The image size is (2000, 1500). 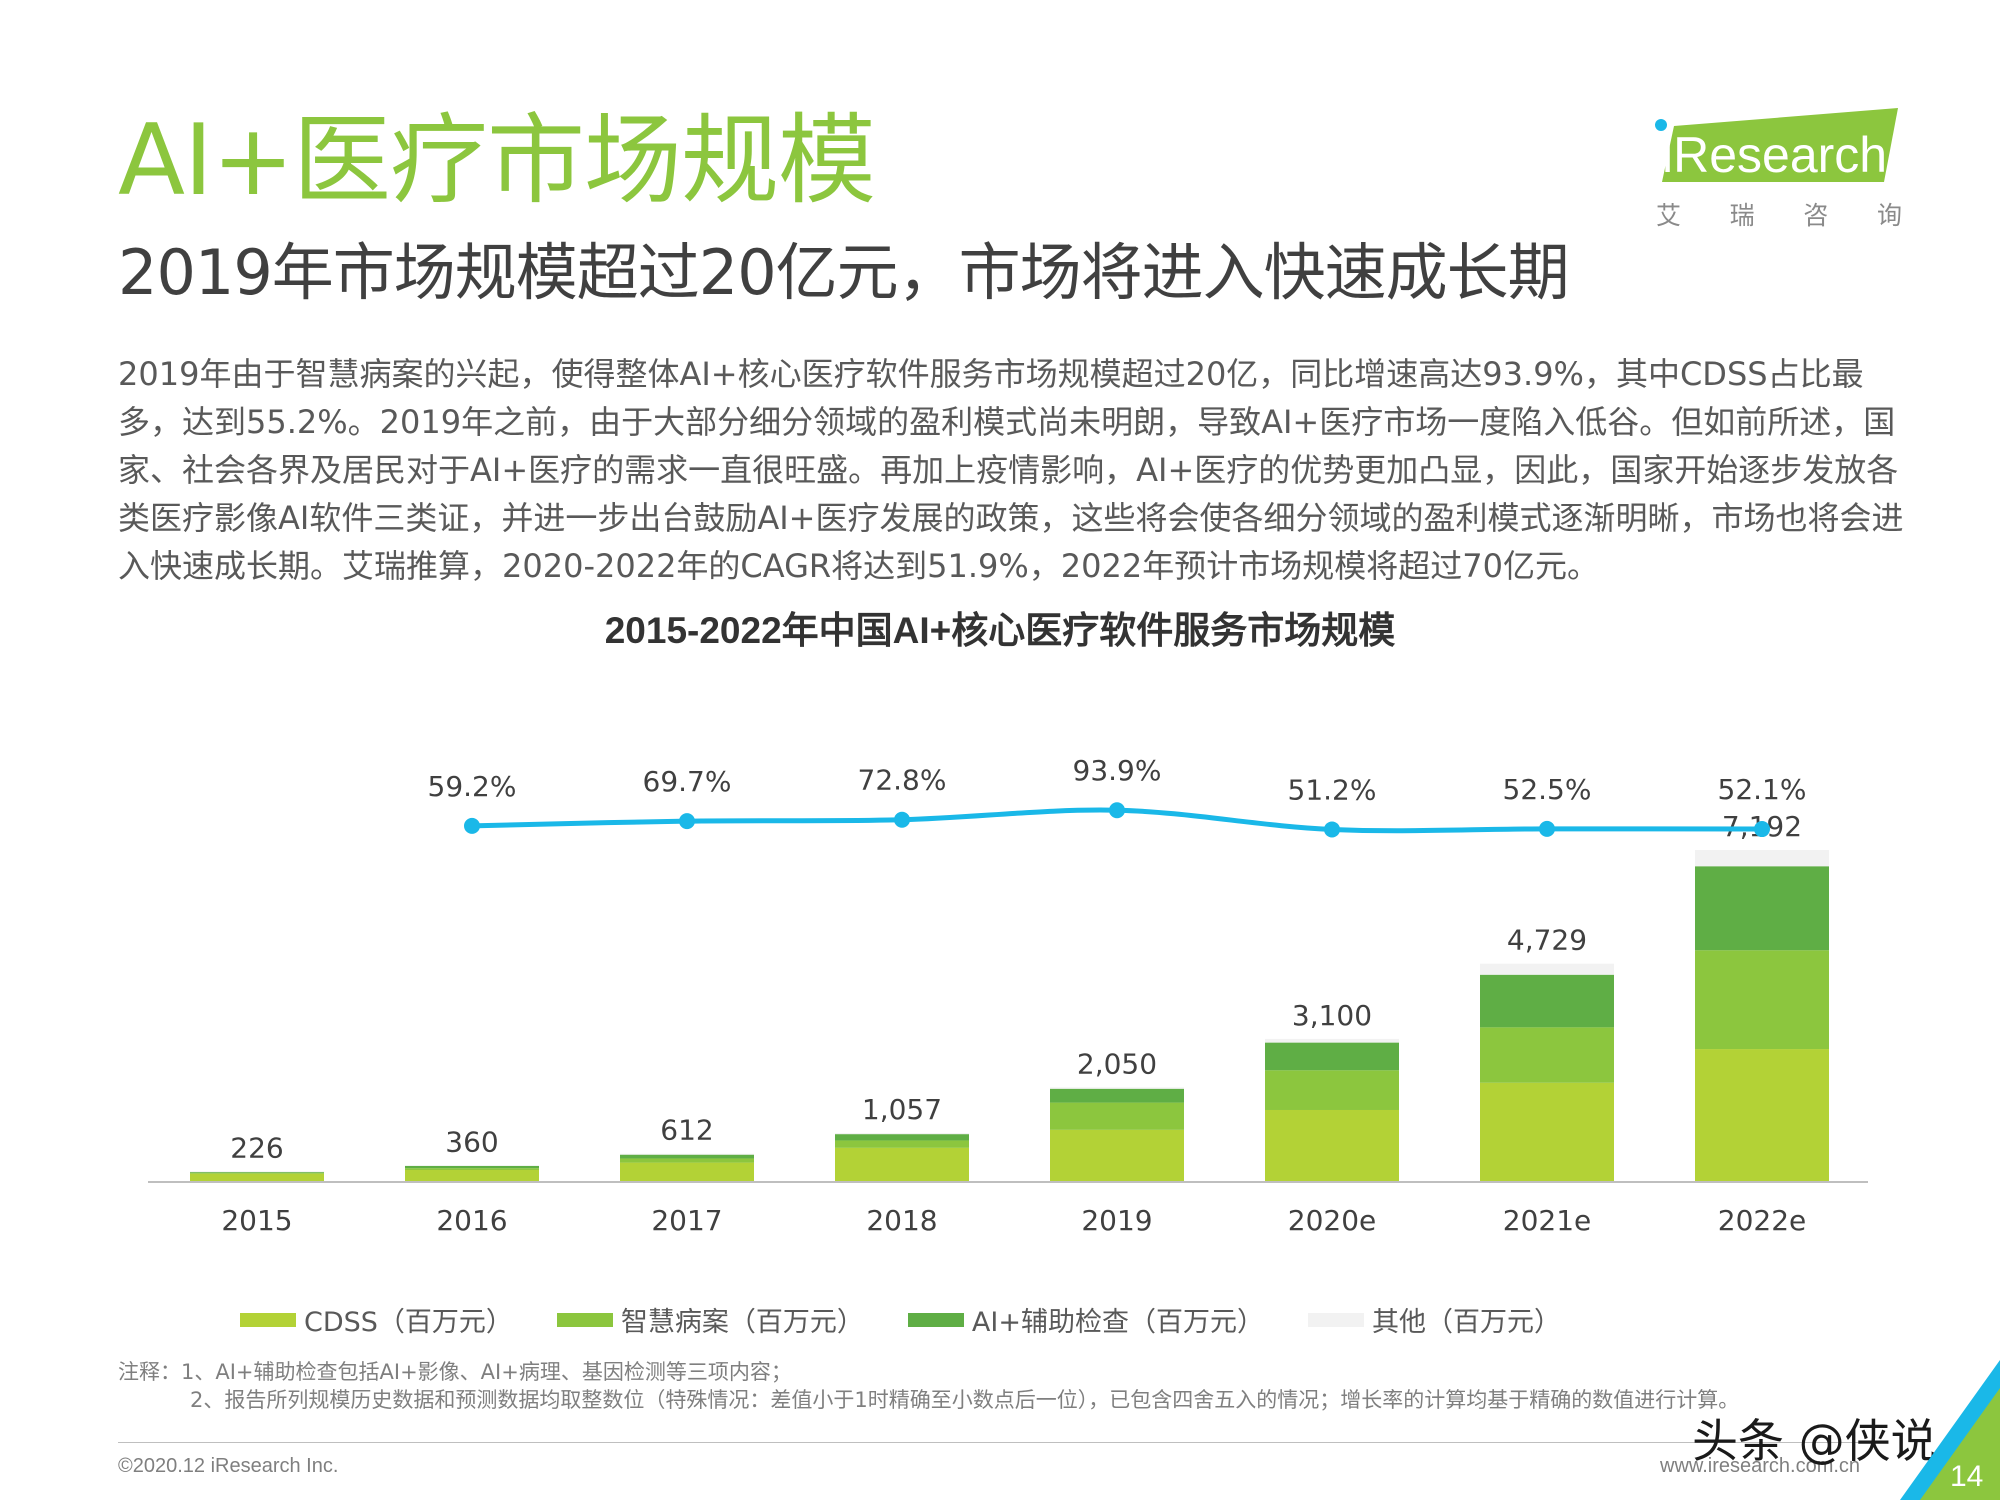 What do you see at coordinates (1332, 1056) in the screenshot?
I see `bar-ai-assisted-exam-2020e` at bounding box center [1332, 1056].